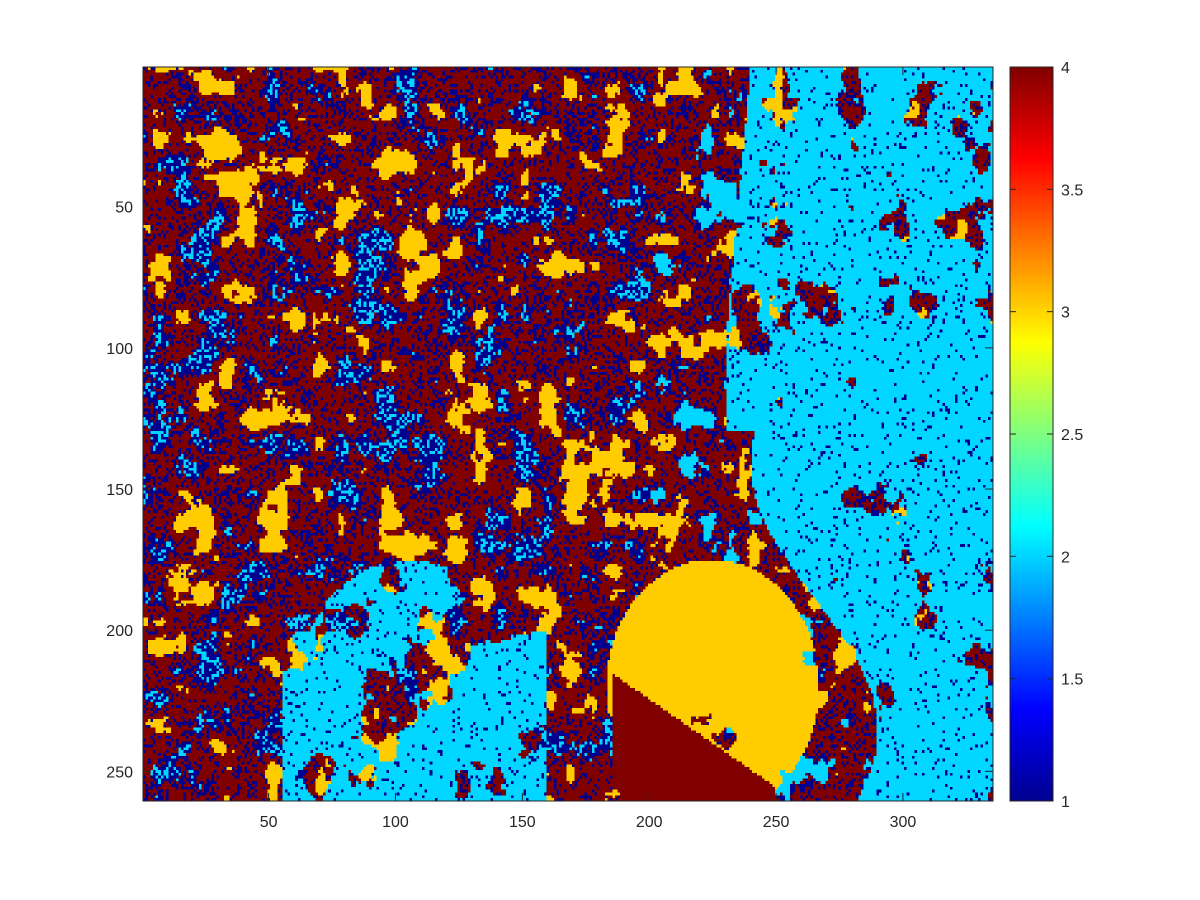 This screenshot has height=900, width=1200. Describe the element at coordinates (269, 822) in the screenshot. I see `x-tick-label: 50` at that location.